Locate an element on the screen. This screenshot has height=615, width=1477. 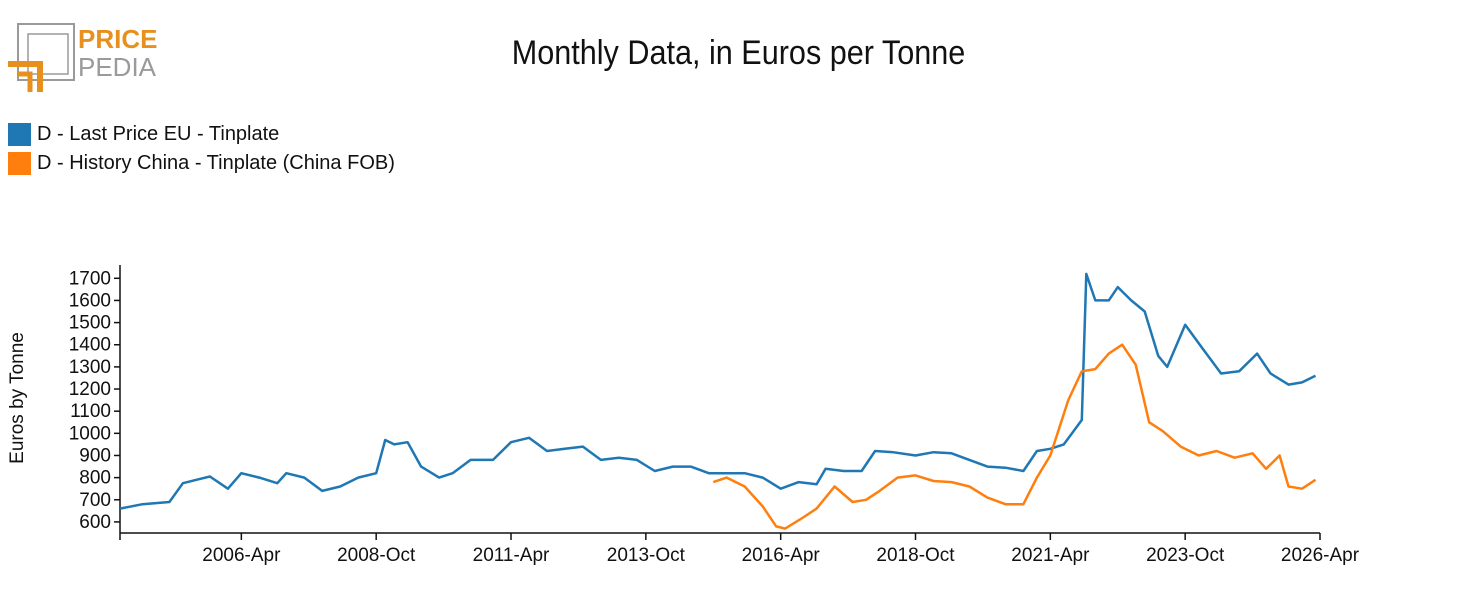
x-tick-label: 2011-Apr is located at coordinates (511, 555).